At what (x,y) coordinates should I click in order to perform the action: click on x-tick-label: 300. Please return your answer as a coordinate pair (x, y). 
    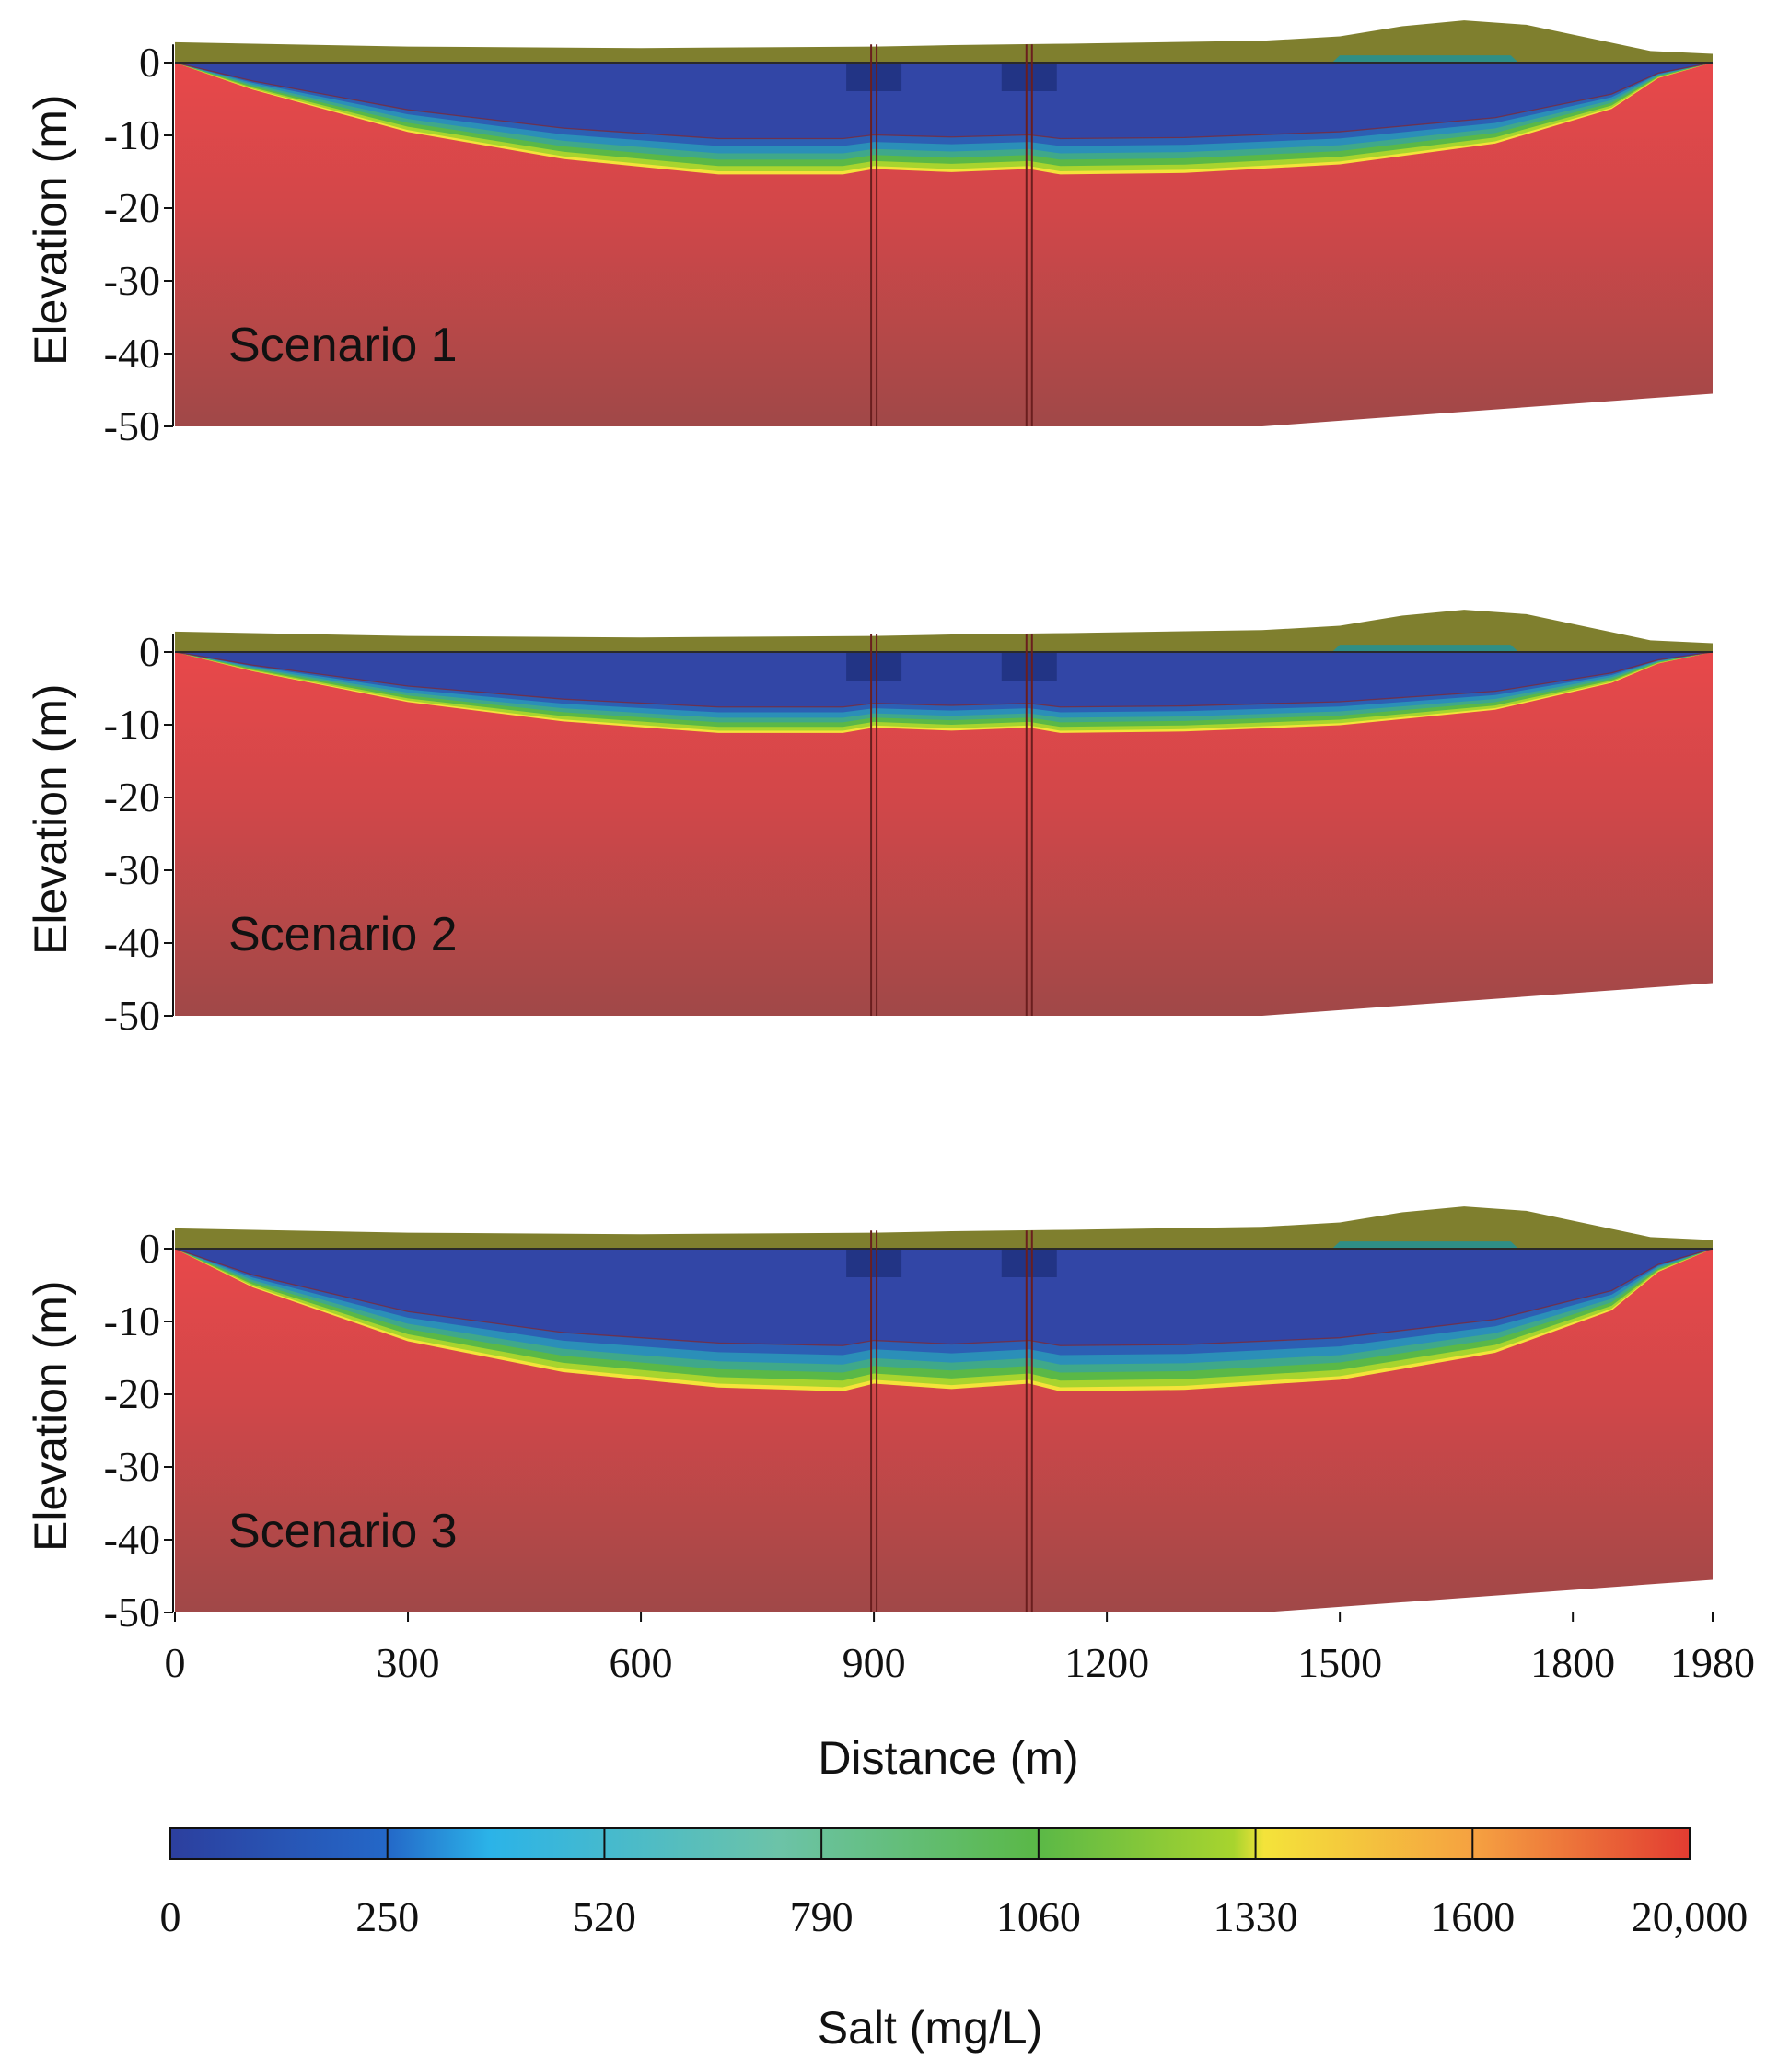
    Looking at the image, I should click on (408, 1662).